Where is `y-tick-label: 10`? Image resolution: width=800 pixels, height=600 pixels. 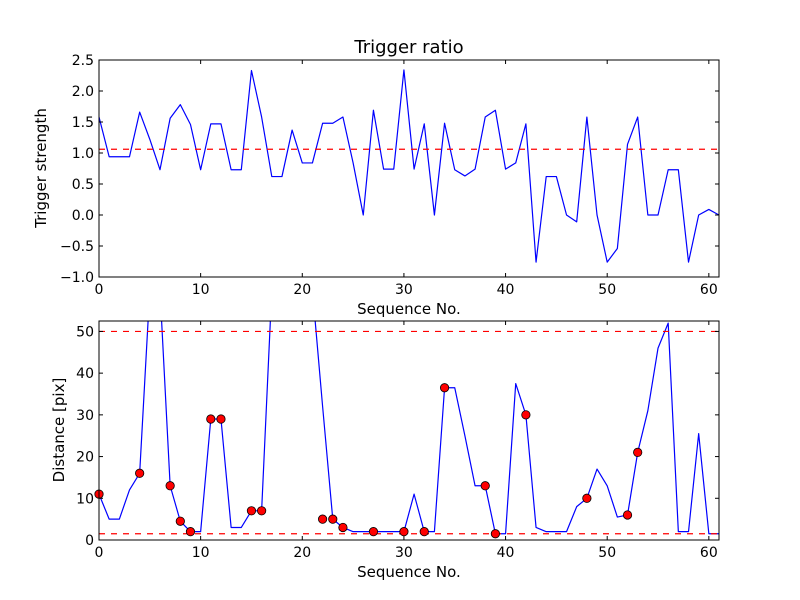
y-tick-label: 10 is located at coordinates (85, 499).